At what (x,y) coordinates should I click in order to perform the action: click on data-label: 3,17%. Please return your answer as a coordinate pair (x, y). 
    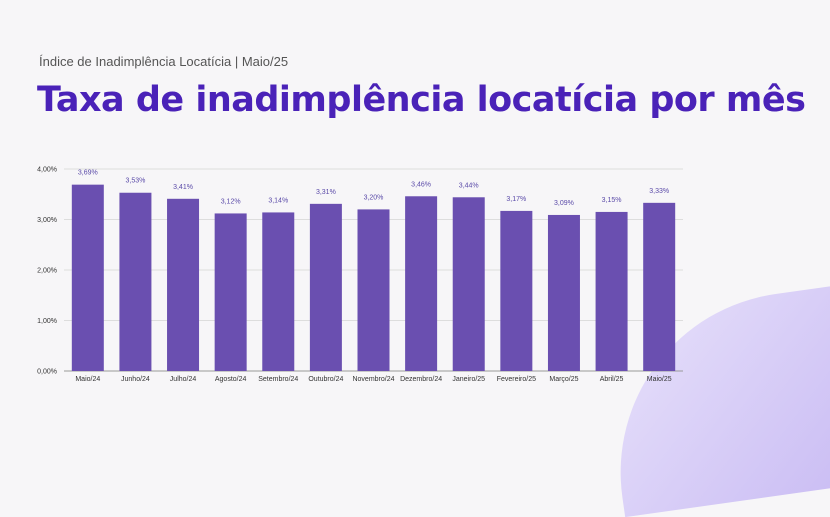
    Looking at the image, I should click on (516, 199).